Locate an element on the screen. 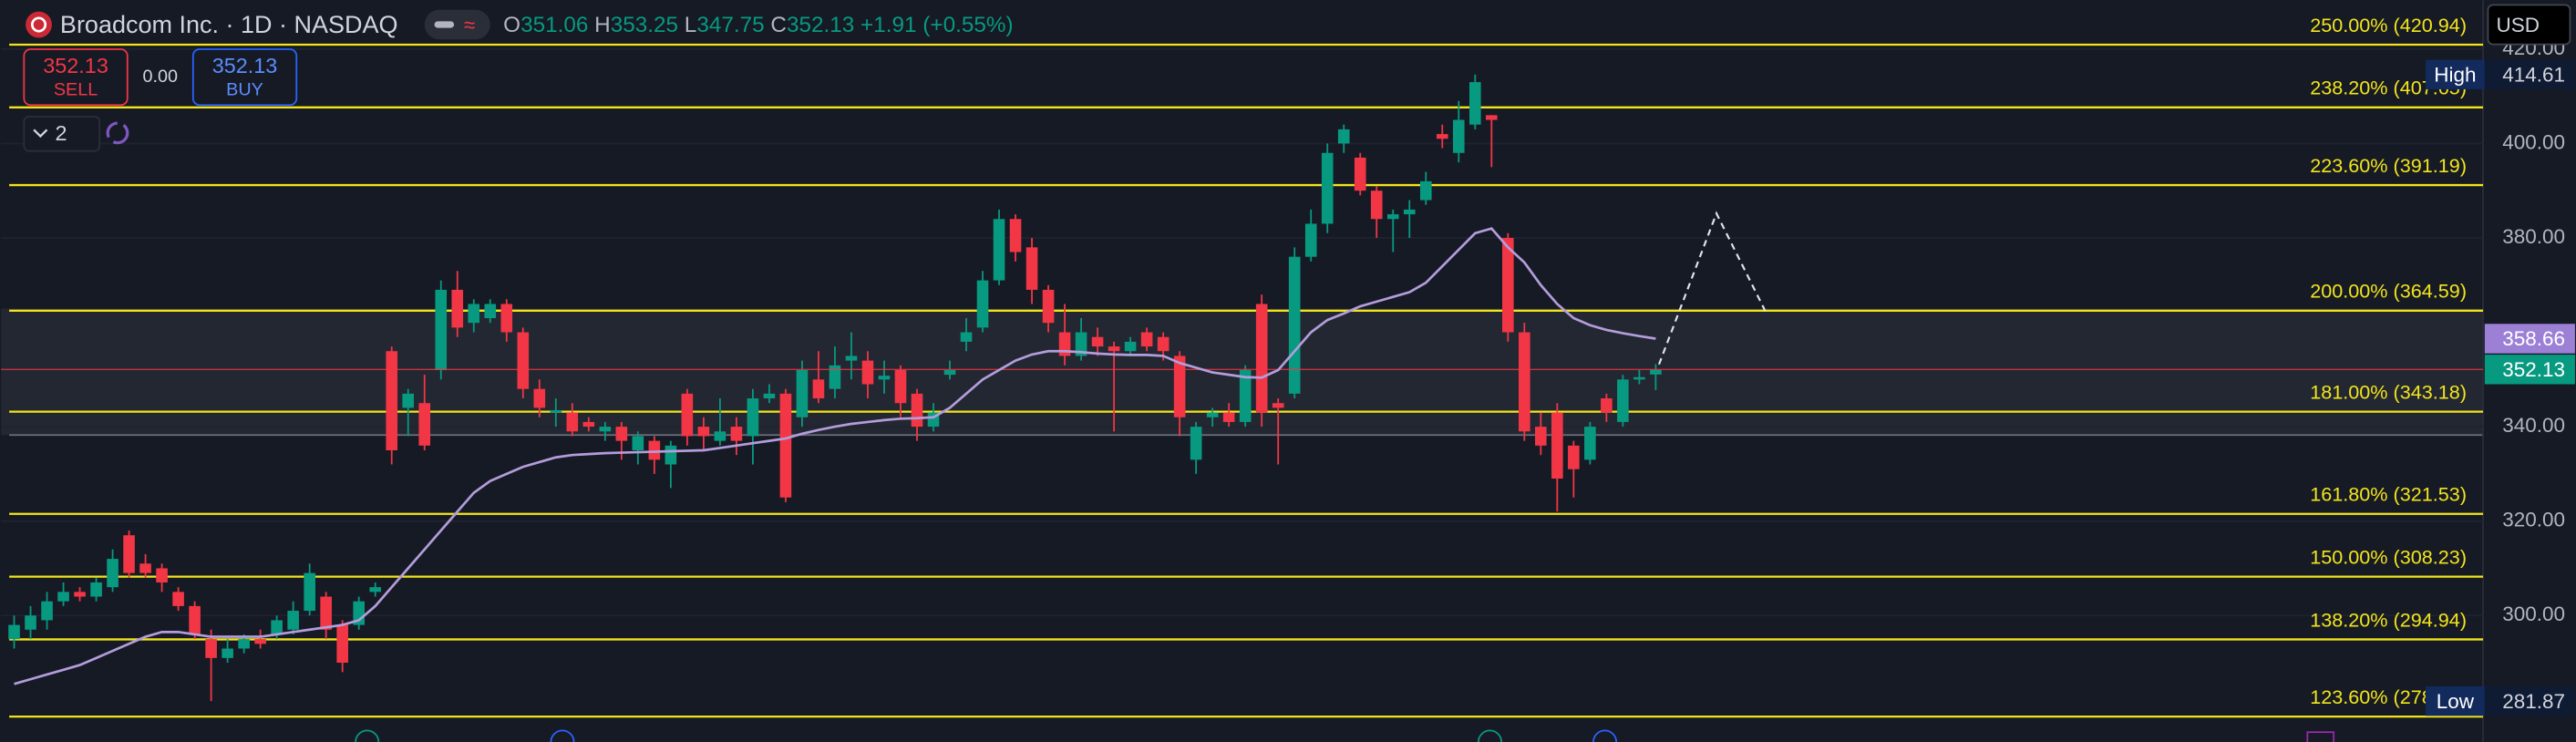 The height and width of the screenshot is (742, 2576). fib-label: 250.00% (420.94) is located at coordinates (2388, 25).